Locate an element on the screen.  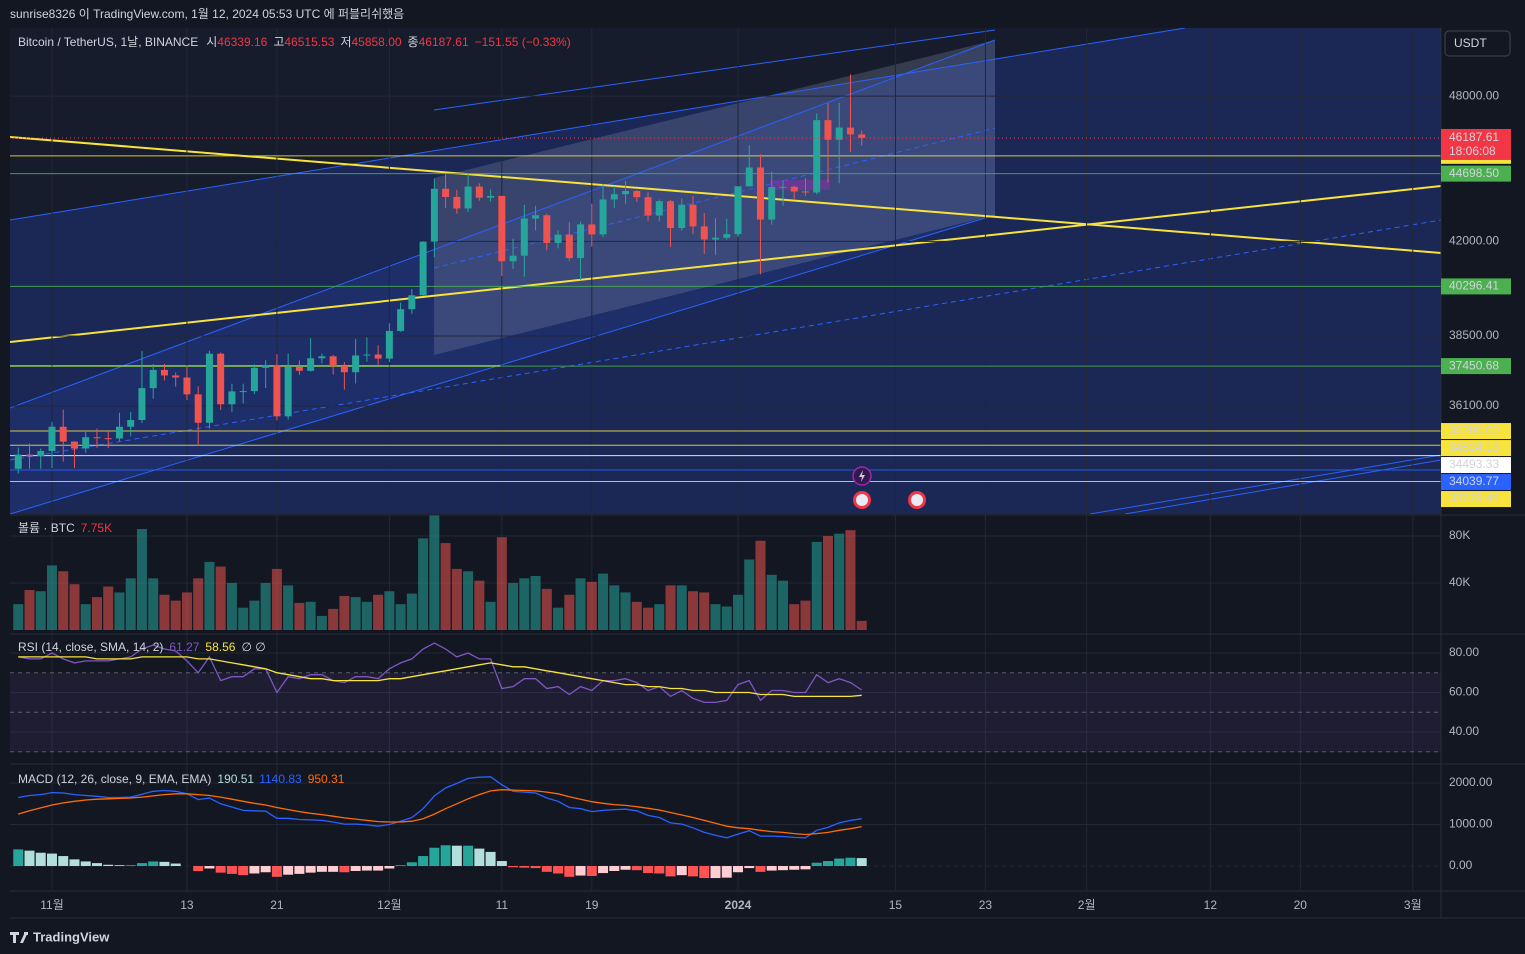
level-label: 34493.33 is located at coordinates (1474, 464).